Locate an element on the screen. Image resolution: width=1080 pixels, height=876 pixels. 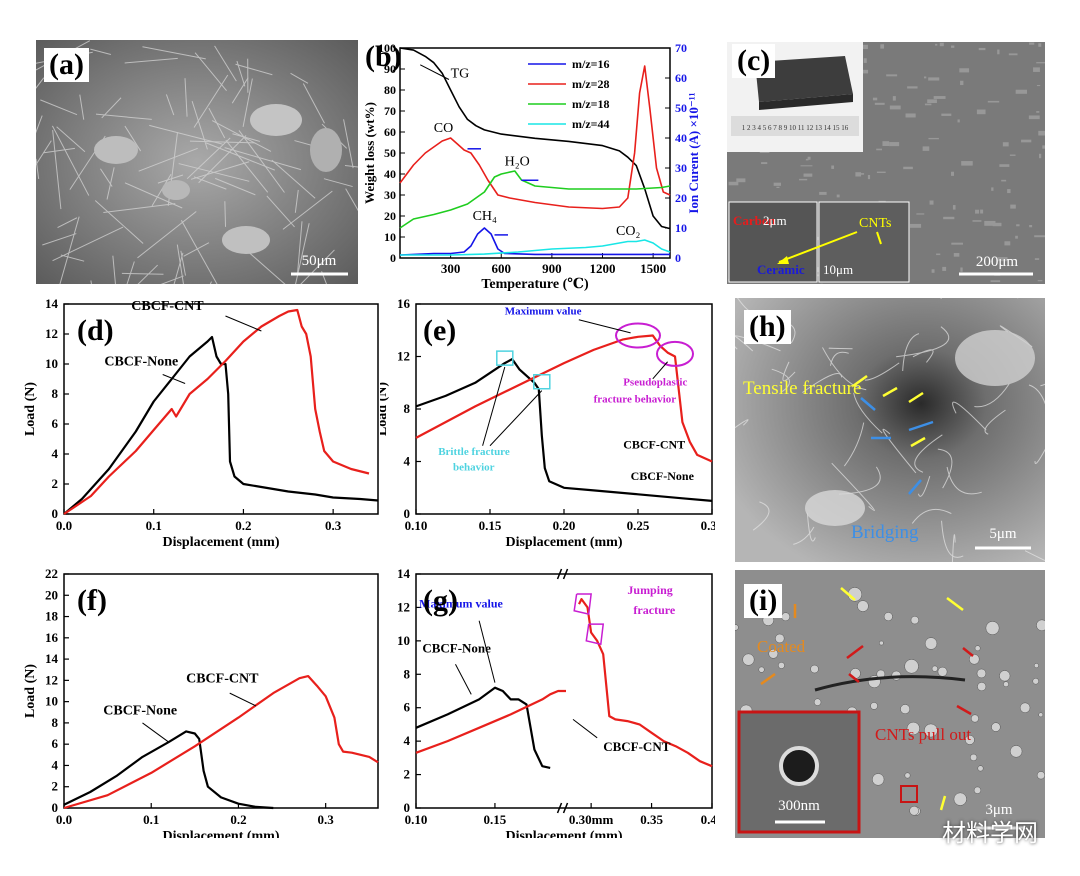
y-tick-label: 22 is located at coordinates (51, 573).